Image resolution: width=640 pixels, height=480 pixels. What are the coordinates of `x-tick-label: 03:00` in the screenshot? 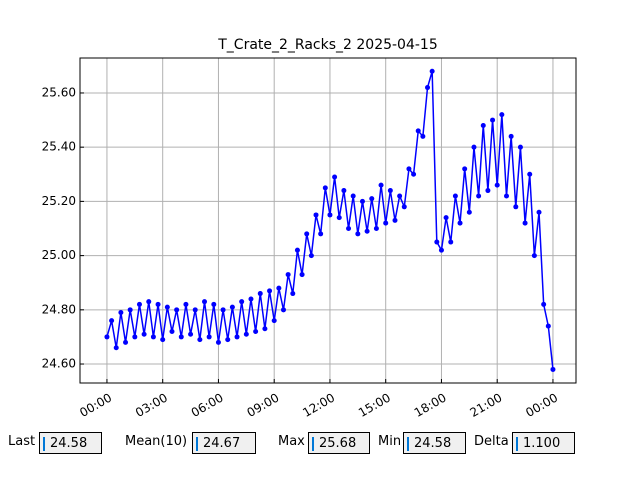 It's located at (151, 405).